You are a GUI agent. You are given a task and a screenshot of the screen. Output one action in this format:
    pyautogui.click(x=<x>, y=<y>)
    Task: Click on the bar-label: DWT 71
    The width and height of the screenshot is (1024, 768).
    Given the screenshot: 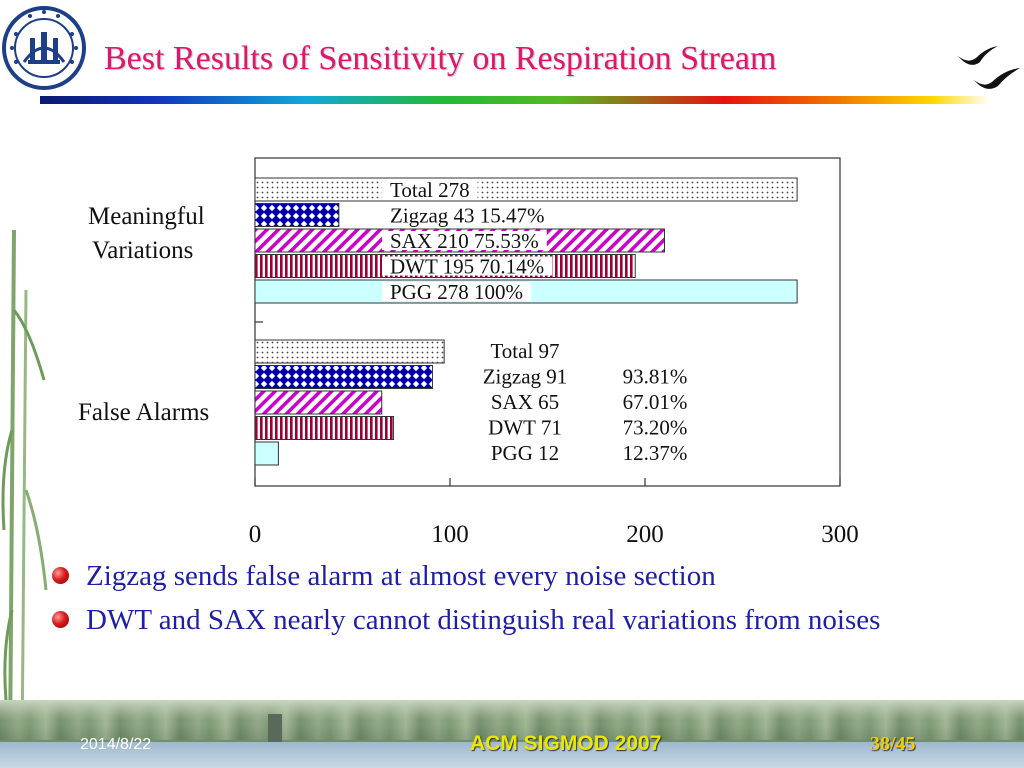 What is the action you would take?
    pyautogui.click(x=525, y=428)
    